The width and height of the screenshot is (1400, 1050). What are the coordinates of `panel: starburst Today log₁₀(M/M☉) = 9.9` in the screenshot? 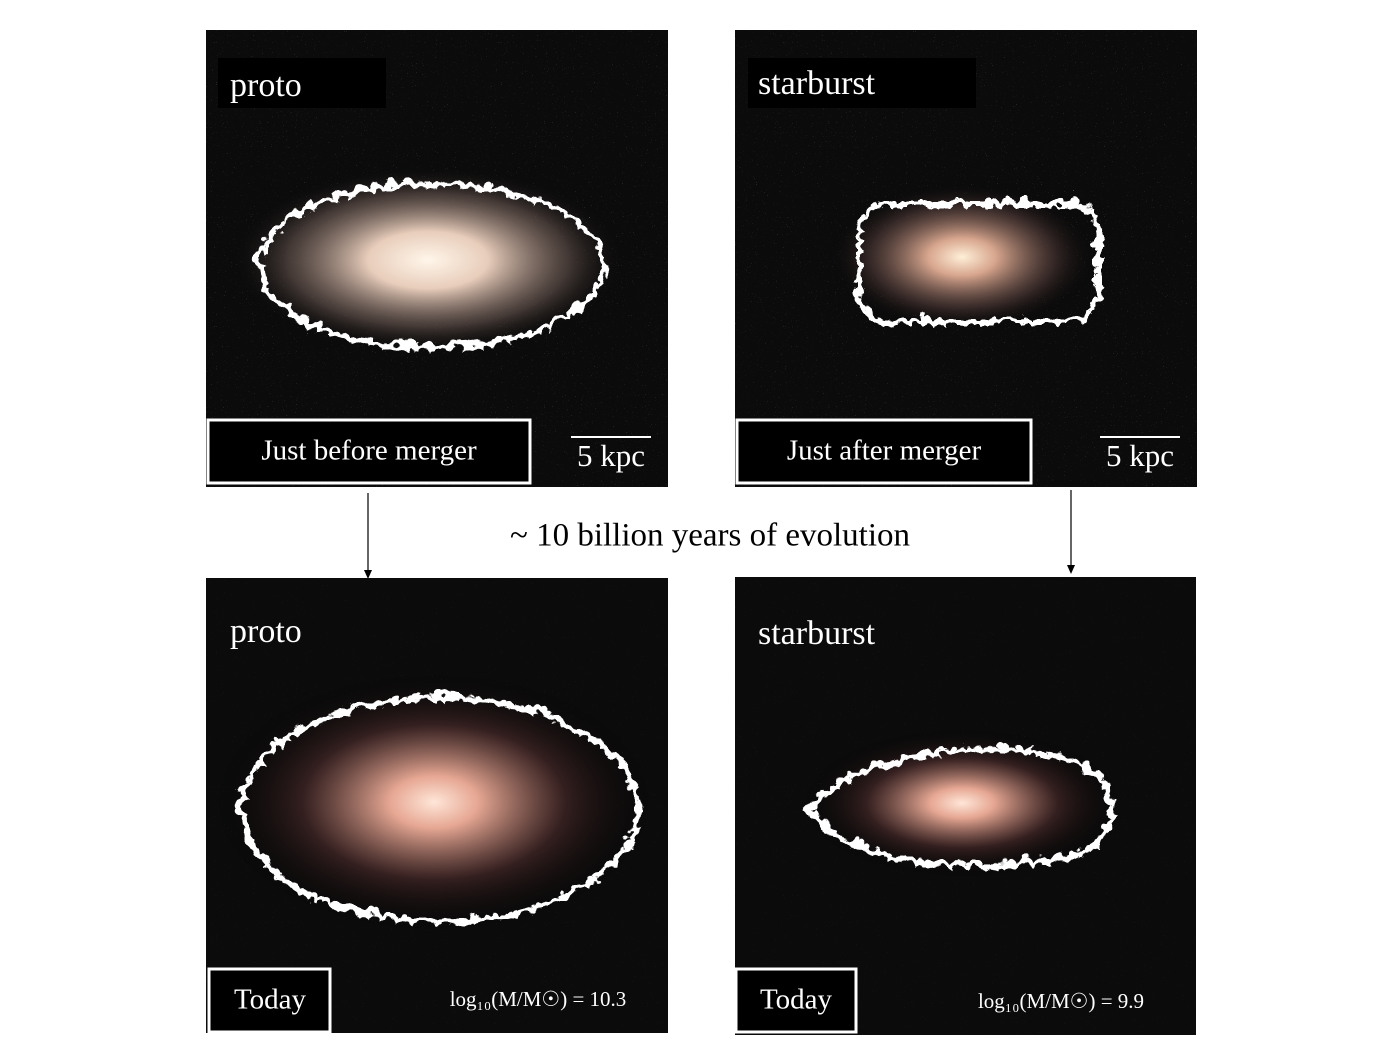 It's located at (965, 806).